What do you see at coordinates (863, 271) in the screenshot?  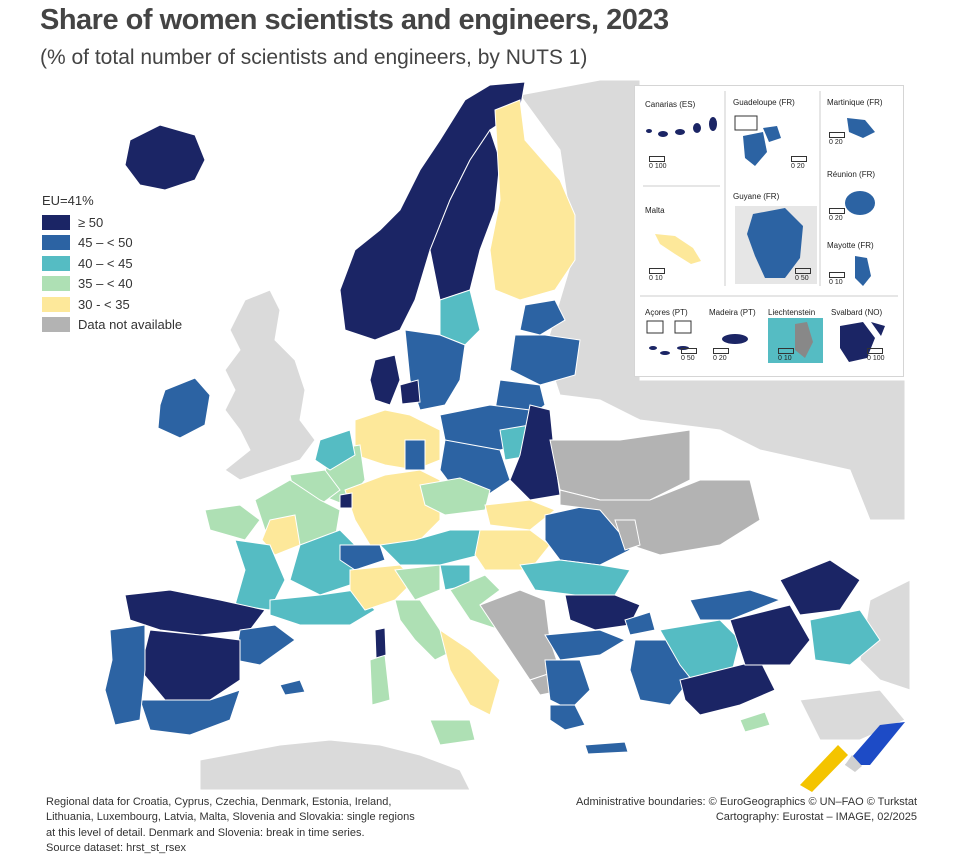 I see `mayotte-shape` at bounding box center [863, 271].